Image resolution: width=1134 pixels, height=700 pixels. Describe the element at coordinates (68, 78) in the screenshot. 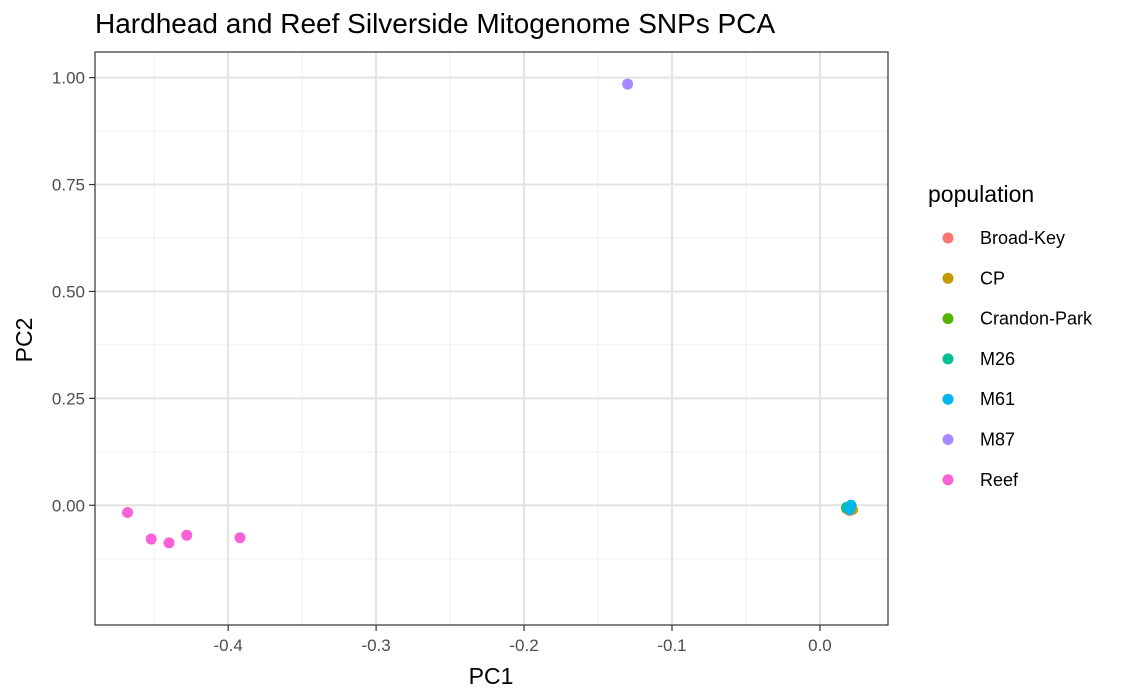

I see `y-tick-label: 1.00` at that location.